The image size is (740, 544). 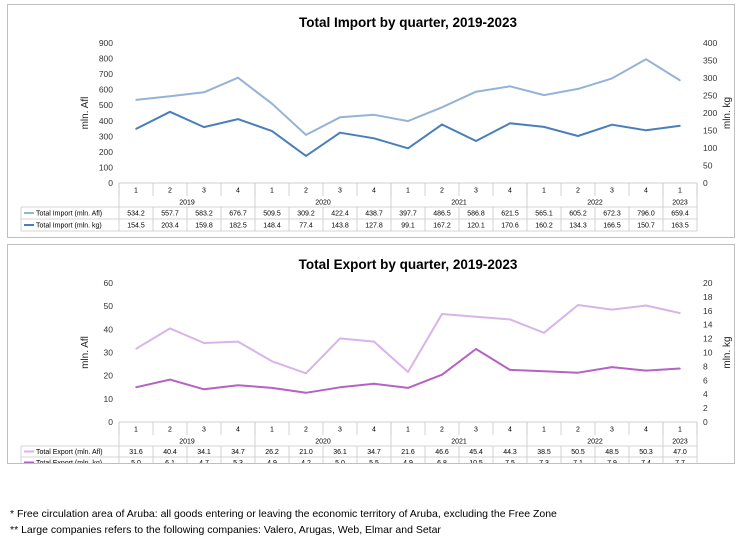 What do you see at coordinates (727, 352) in the screenshot?
I see `y2-axis-label: mln. kg` at bounding box center [727, 352].